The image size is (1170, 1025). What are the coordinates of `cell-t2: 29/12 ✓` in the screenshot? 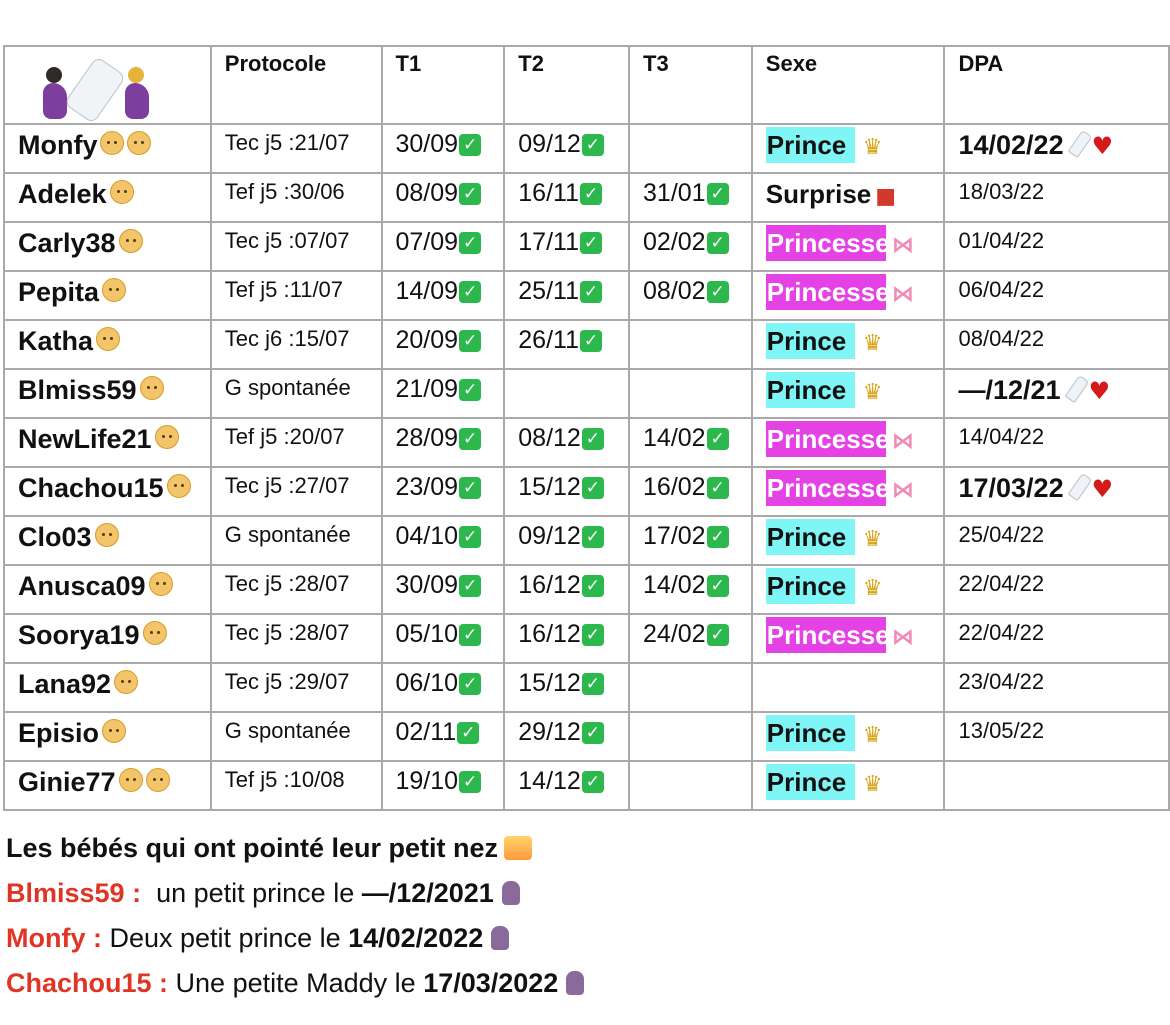 It's located at (567, 736).